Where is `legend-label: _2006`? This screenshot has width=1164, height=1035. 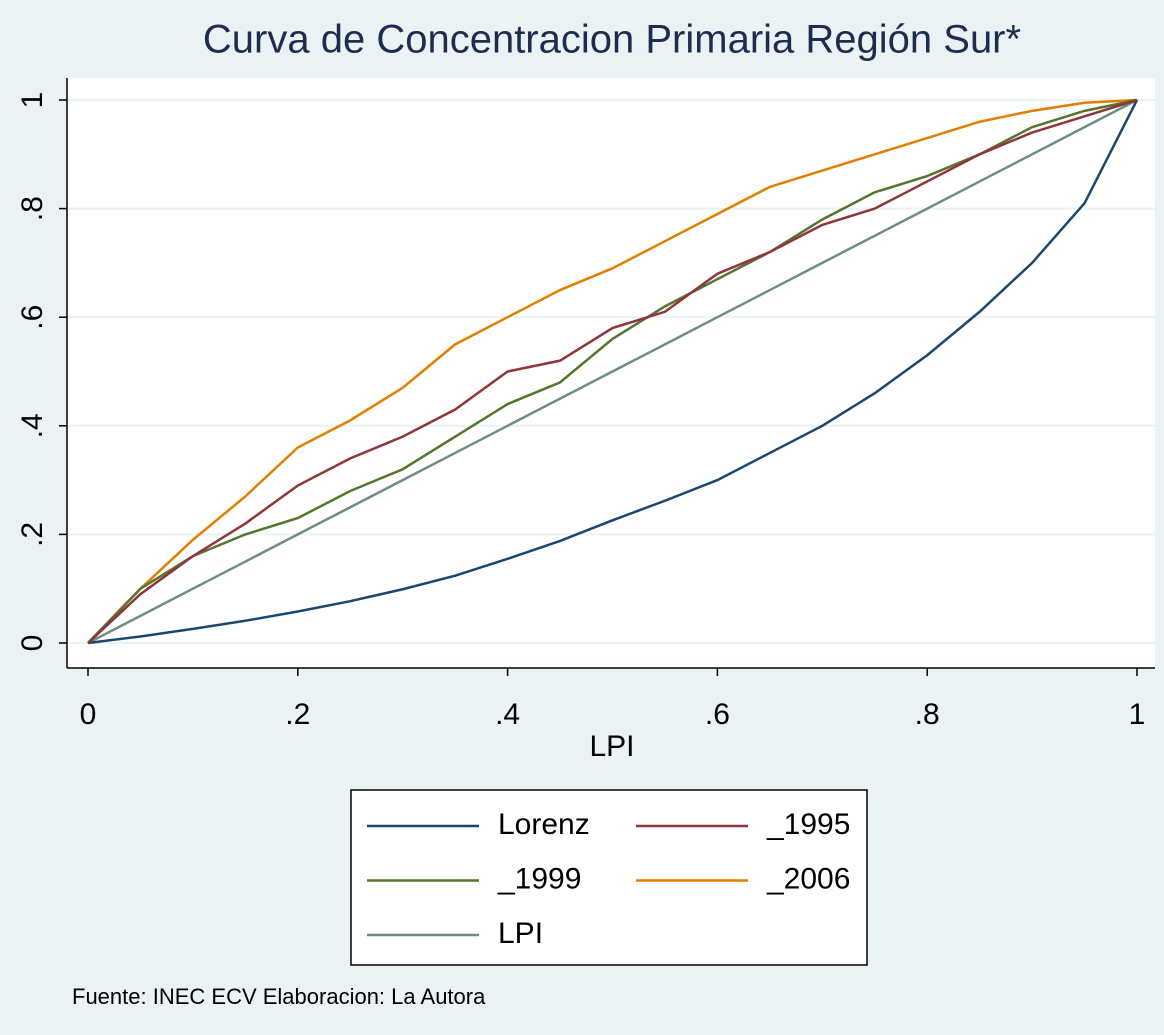 legend-label: _2006 is located at coordinates (808, 878).